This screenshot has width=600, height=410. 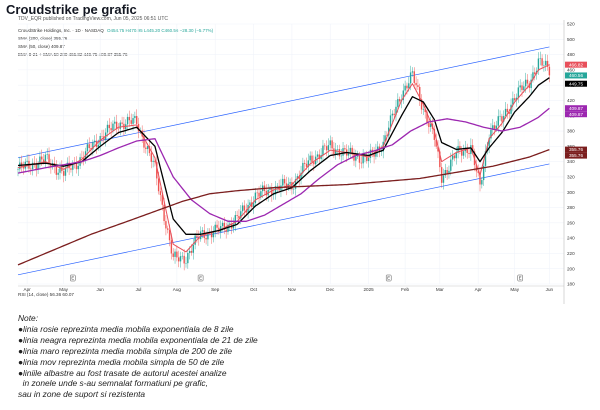 I want to click on y-tick-label: 520, so click(x=571, y=24).